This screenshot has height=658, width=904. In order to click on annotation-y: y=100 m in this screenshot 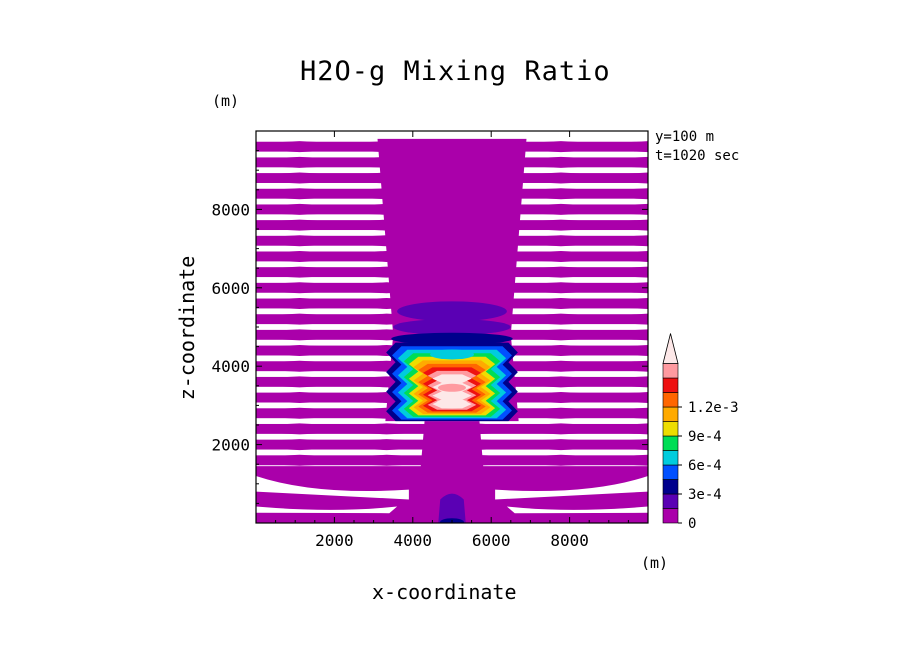, I will do `click(685, 137)`.